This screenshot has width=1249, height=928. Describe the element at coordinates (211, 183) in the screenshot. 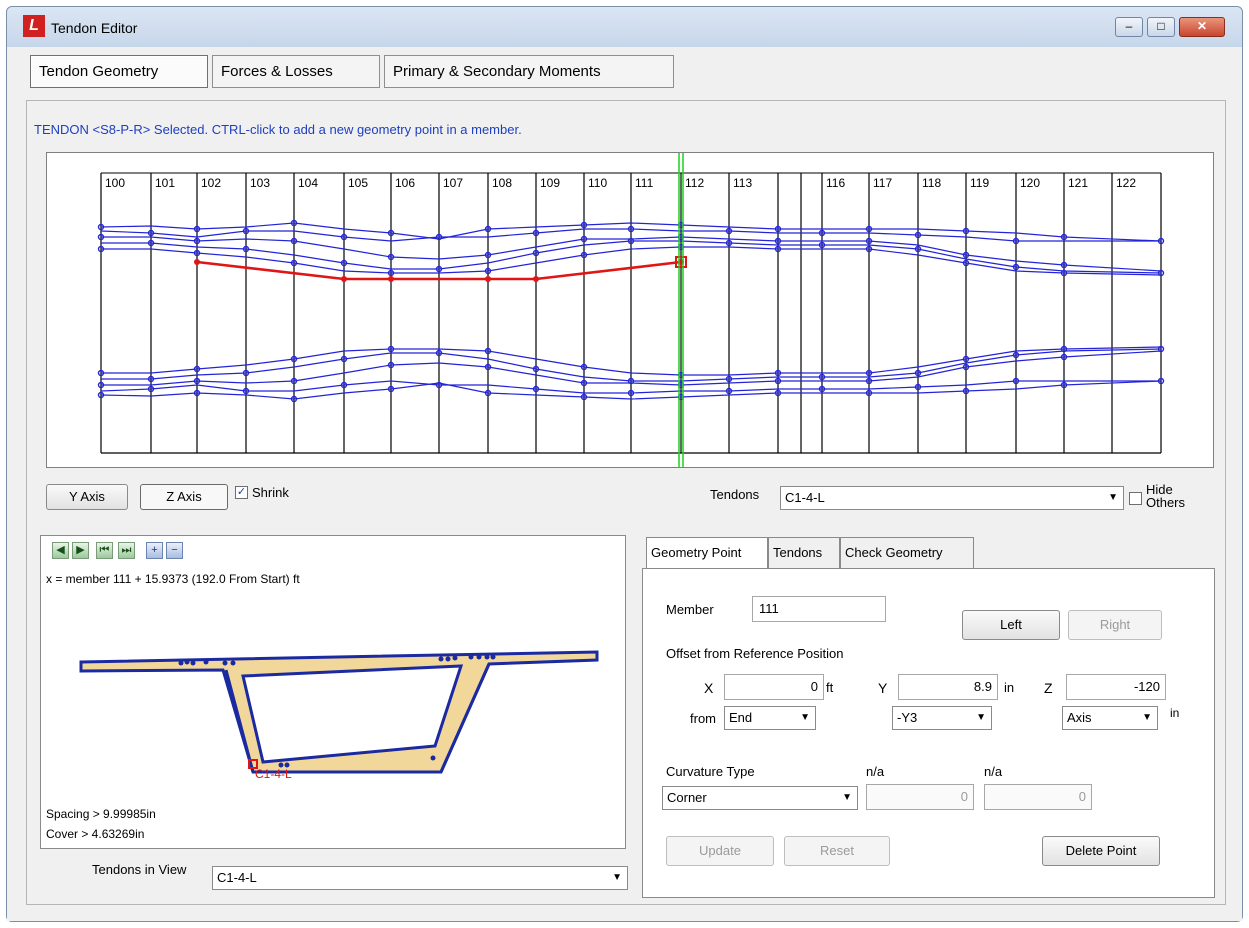

I see `member-label: 102` at that location.